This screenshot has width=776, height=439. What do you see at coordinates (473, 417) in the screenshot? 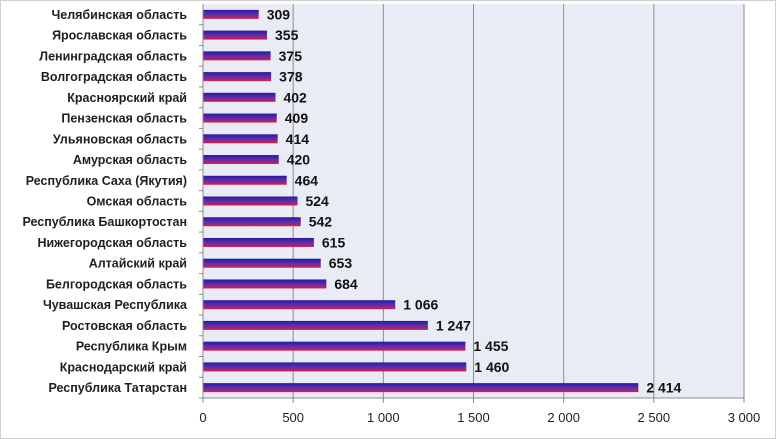
I see `x-tick-label: 1 500` at bounding box center [473, 417].